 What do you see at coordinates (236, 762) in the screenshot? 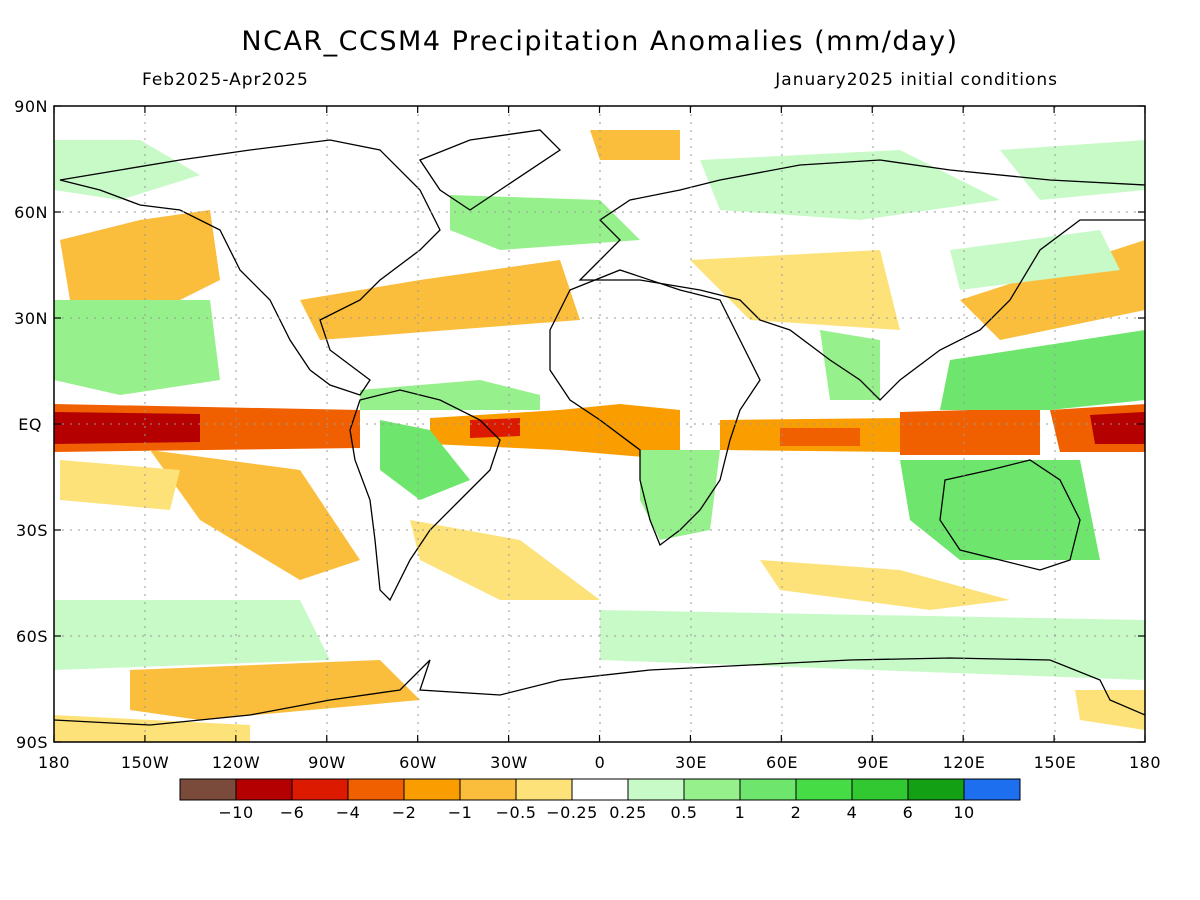
I see `lon-label-120w: 120W` at bounding box center [236, 762].